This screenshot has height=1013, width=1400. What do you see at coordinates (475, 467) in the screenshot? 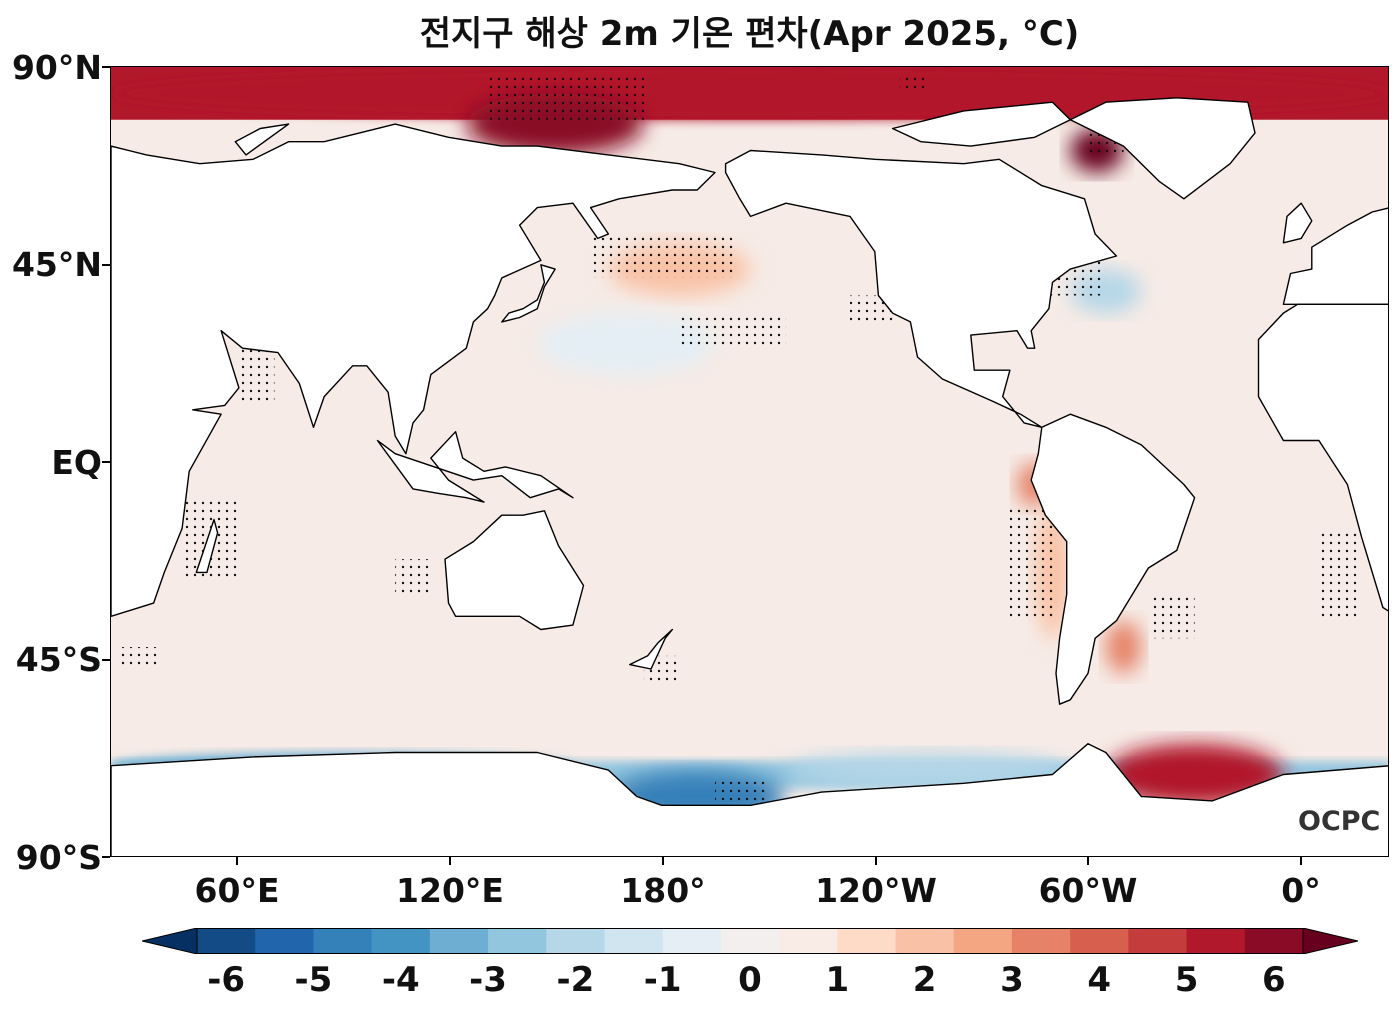
I see `indonesia-land` at bounding box center [475, 467].